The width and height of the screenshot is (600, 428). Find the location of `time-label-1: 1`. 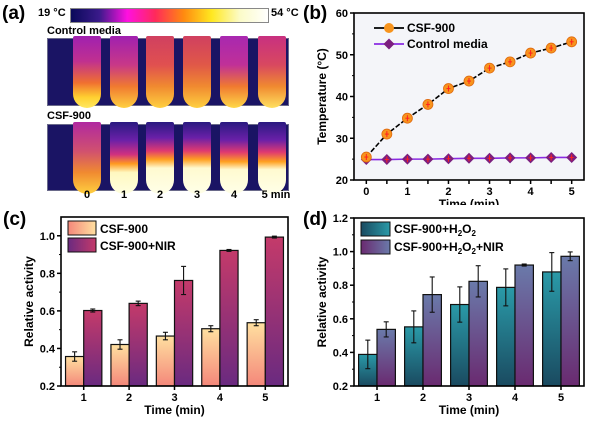

time-label-1: 1 is located at coordinates (124, 195).